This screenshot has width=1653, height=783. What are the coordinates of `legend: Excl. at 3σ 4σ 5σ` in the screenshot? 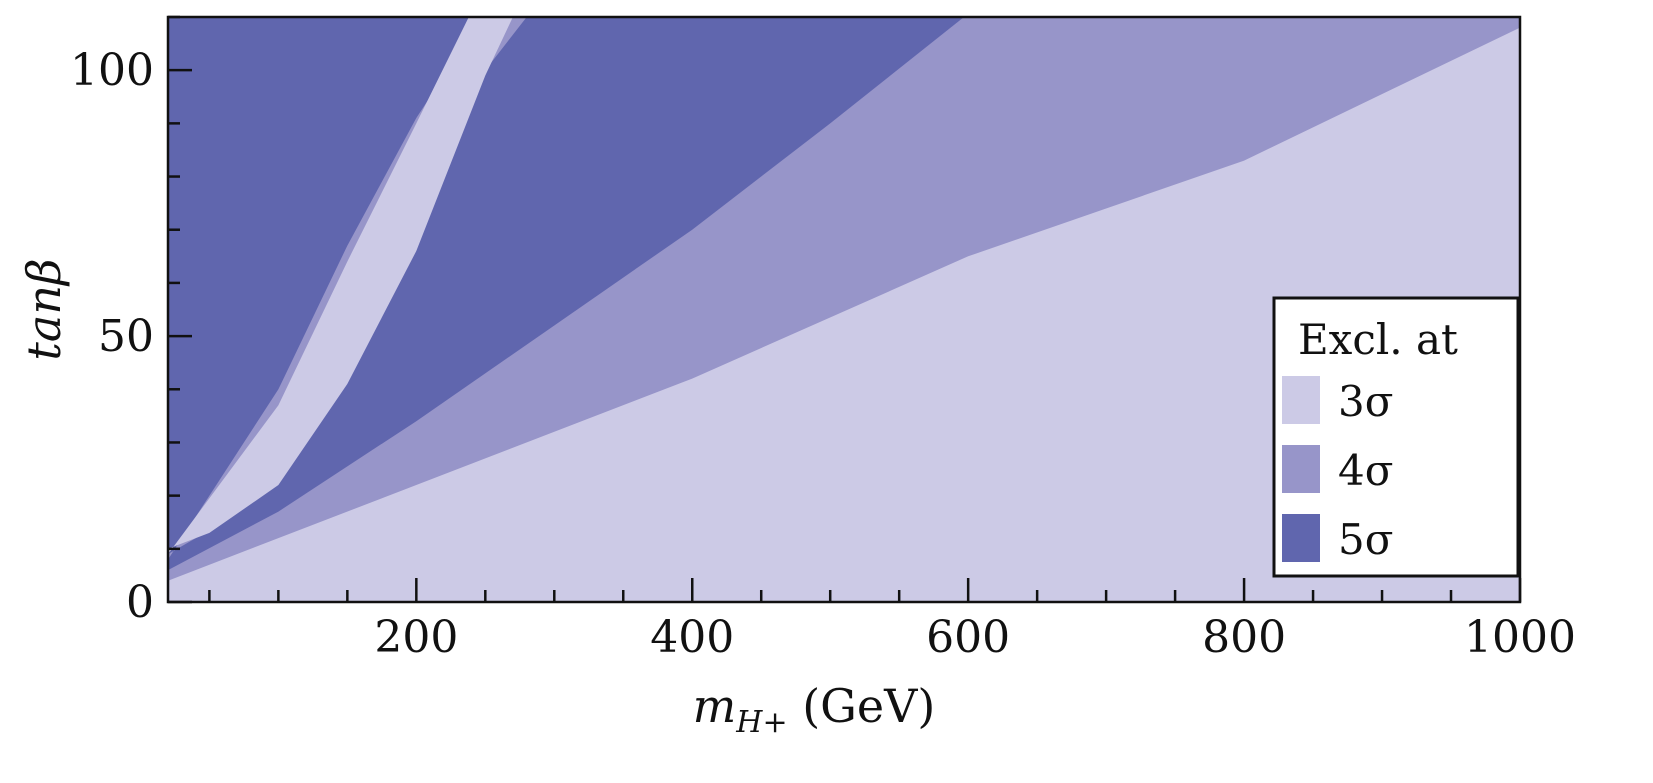 It's located at (1396, 437).